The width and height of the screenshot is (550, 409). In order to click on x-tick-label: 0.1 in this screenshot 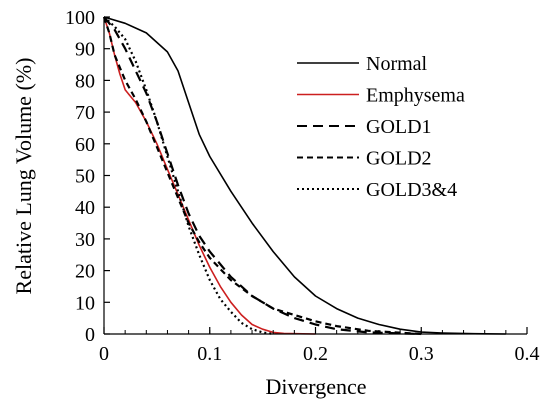, I will do `click(209, 354)`.